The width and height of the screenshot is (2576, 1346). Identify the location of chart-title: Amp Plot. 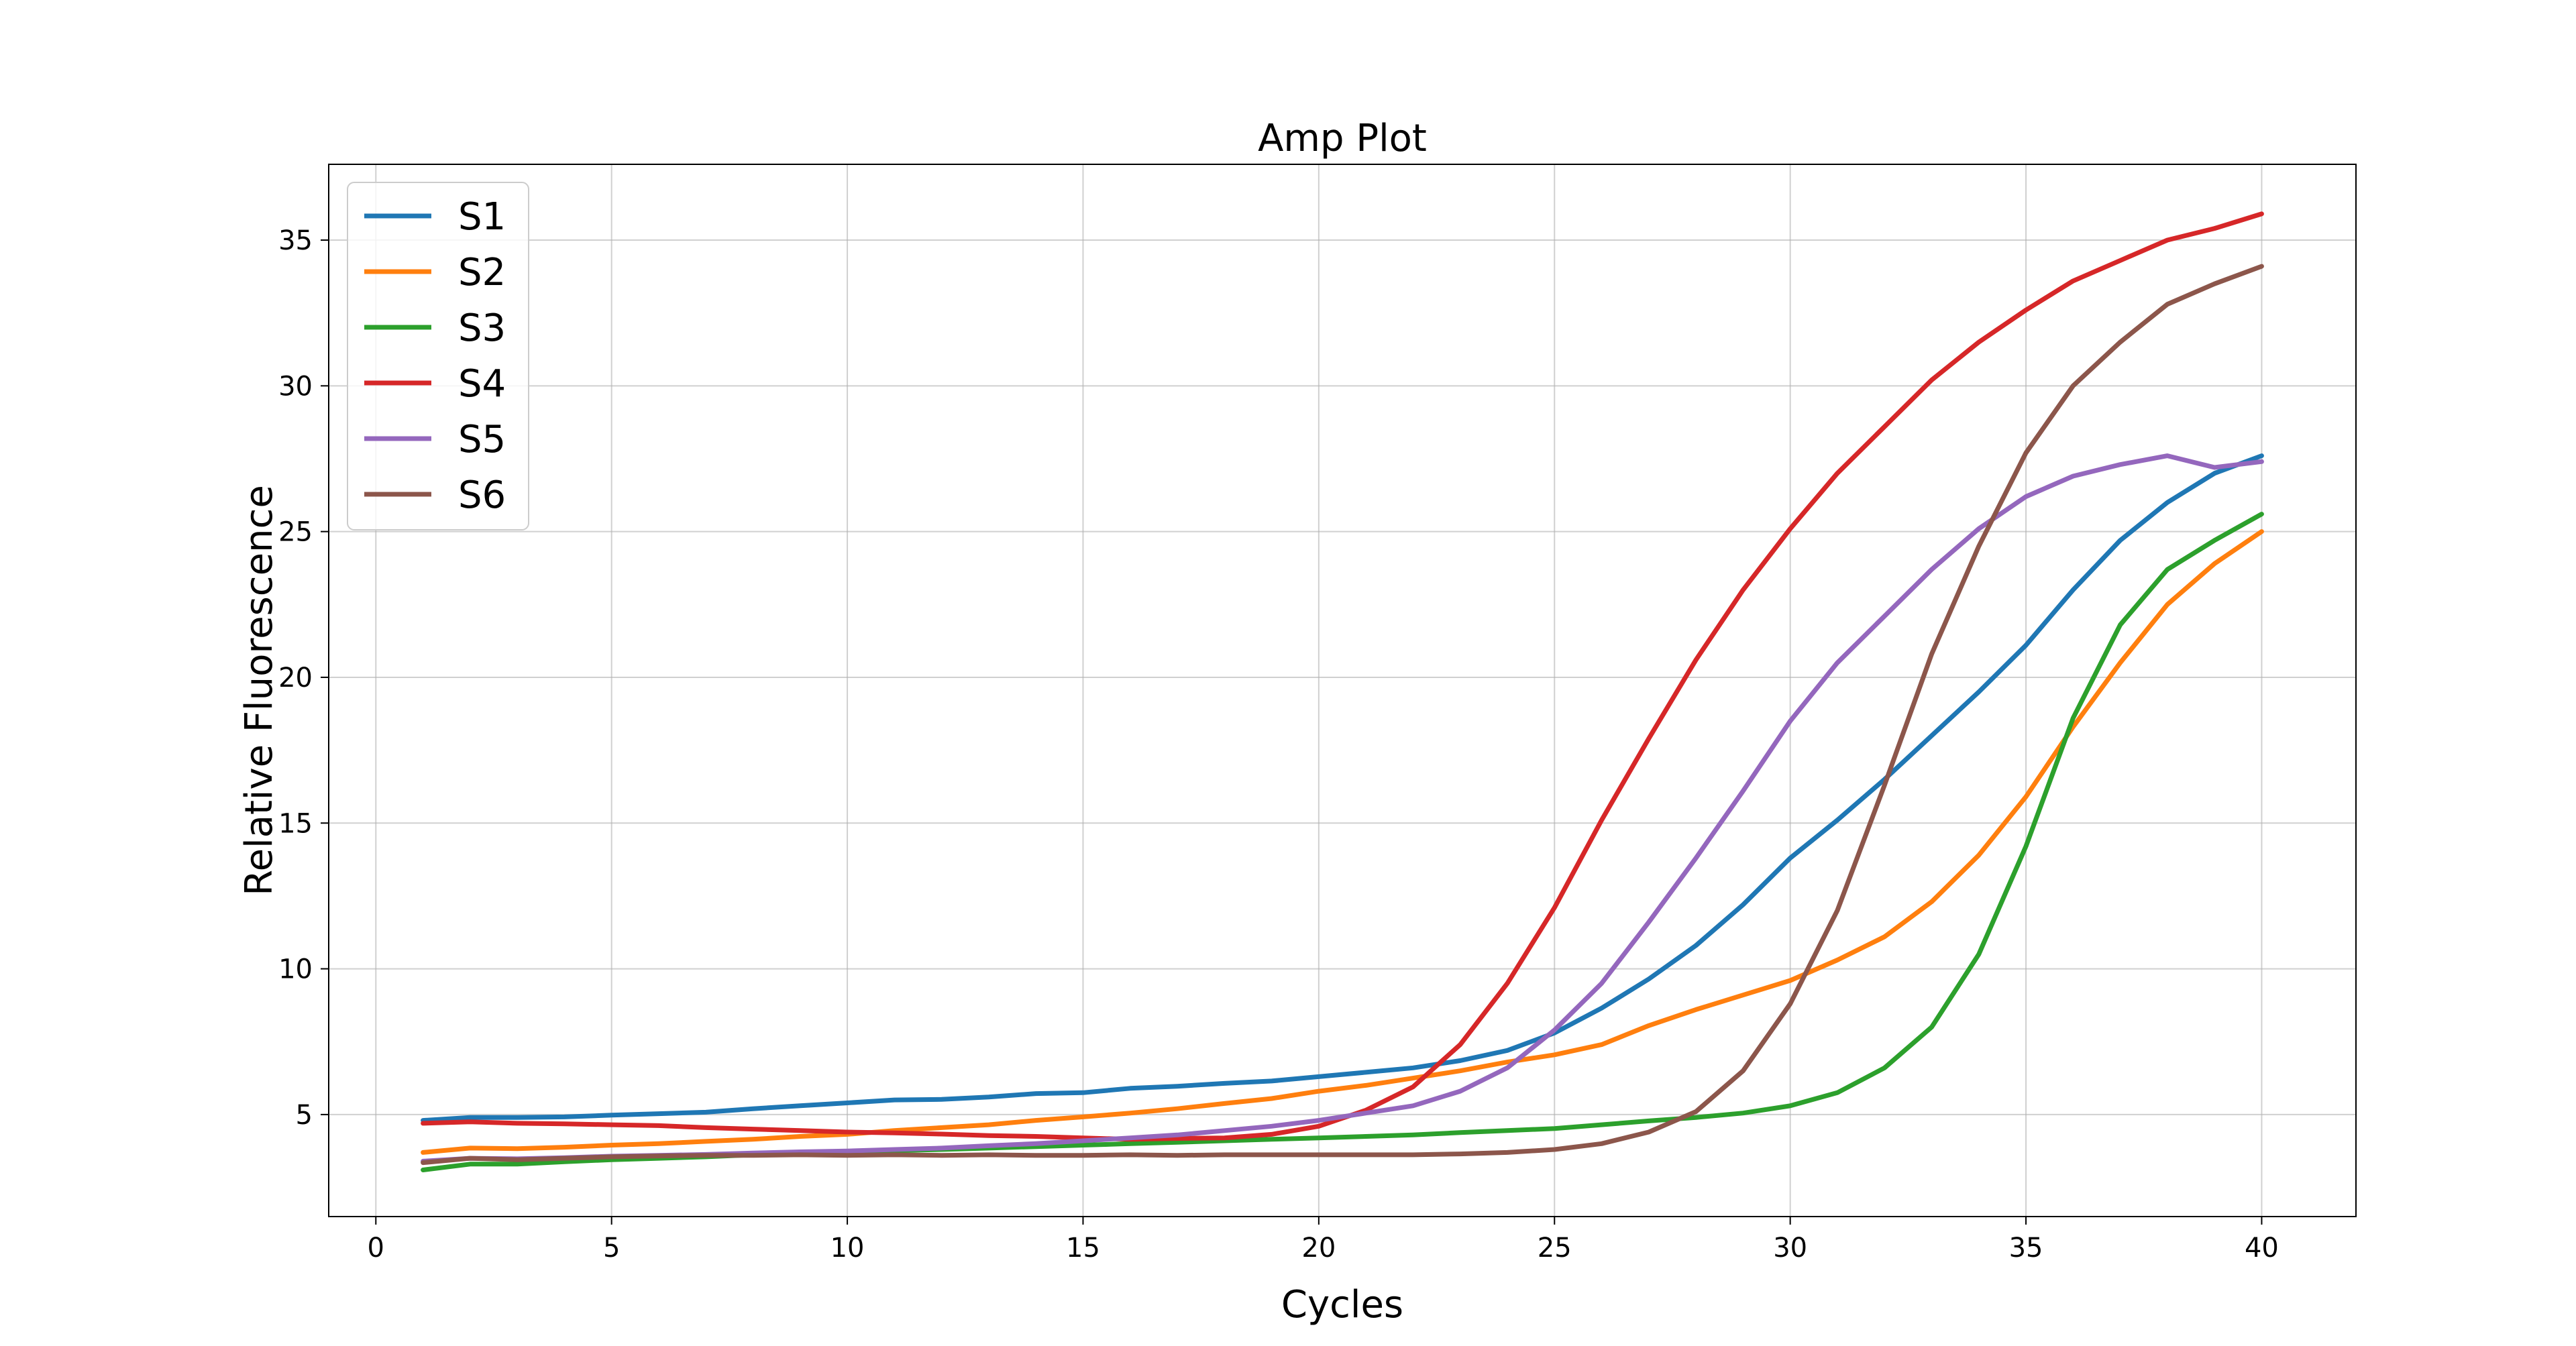
(1342, 138).